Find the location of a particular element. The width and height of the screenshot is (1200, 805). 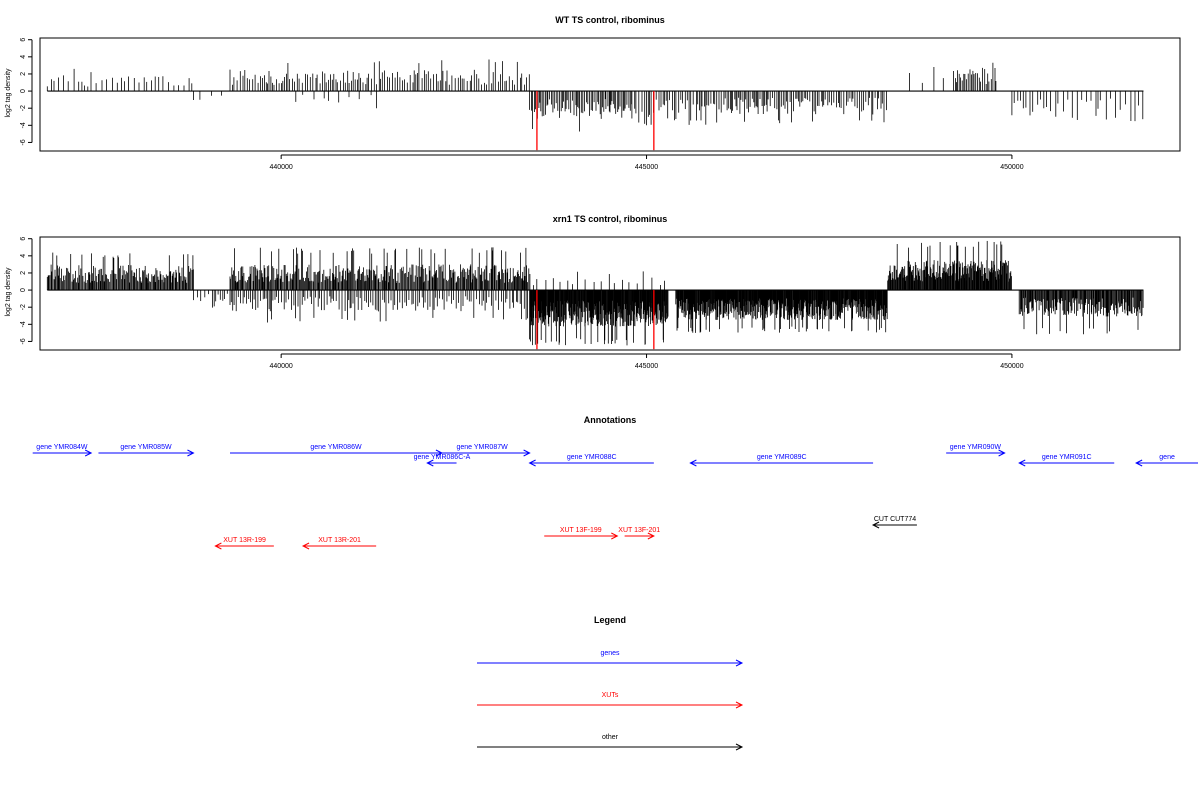

xuts-label: XUT 13R-201 is located at coordinates (339, 540).